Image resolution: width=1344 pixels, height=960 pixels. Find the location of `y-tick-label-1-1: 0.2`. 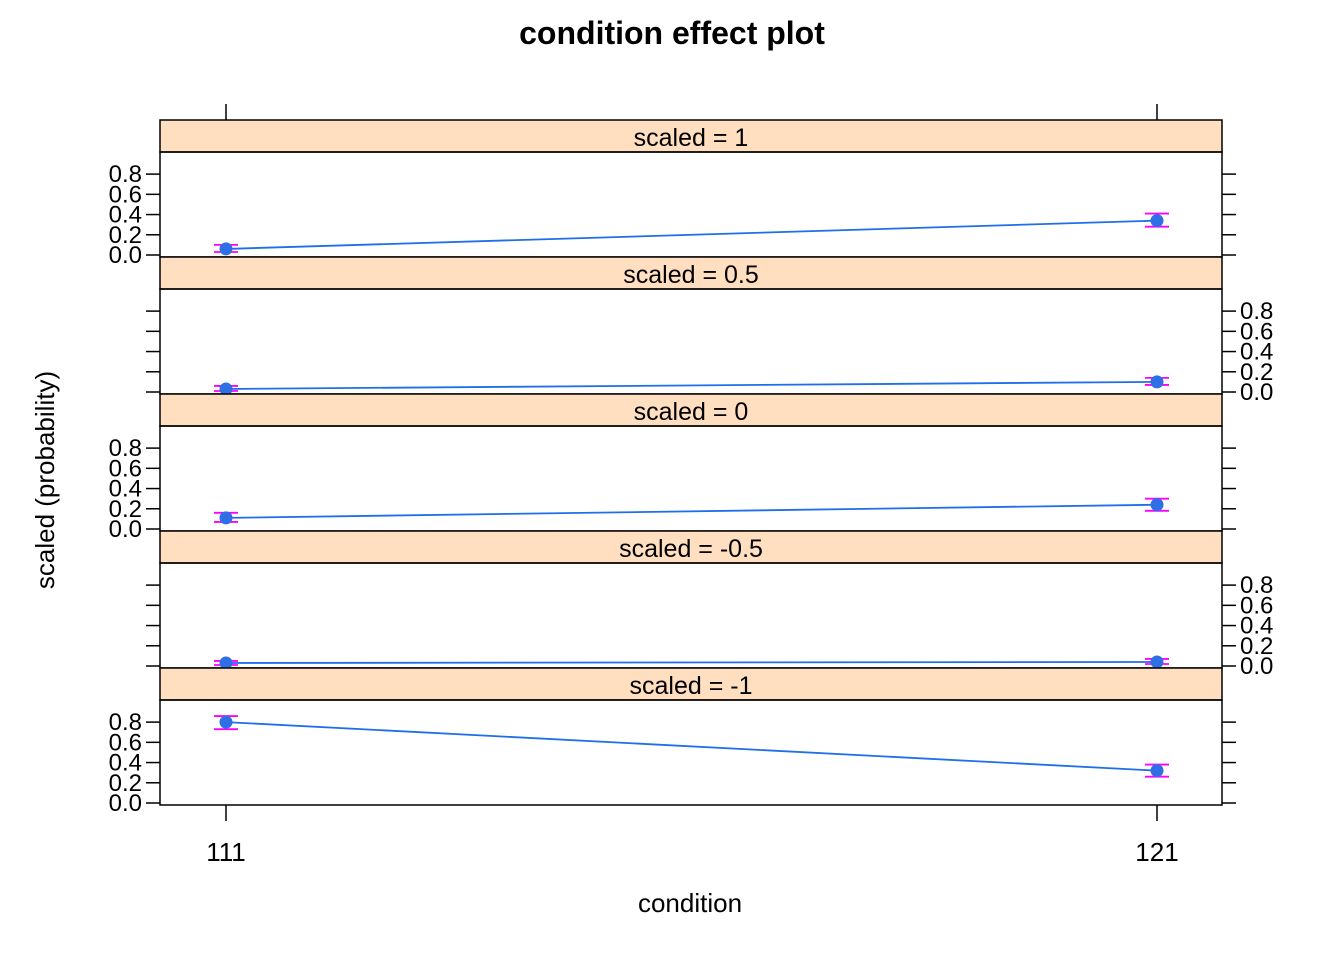

y-tick-label-1-1: 0.2 is located at coordinates (1256, 372).